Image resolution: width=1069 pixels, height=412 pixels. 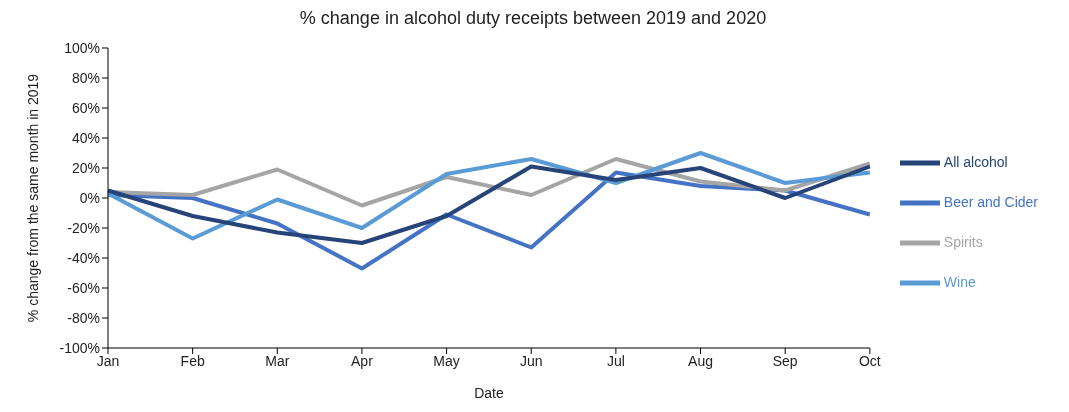 I want to click on legend-label: All alcohol, so click(x=975, y=161).